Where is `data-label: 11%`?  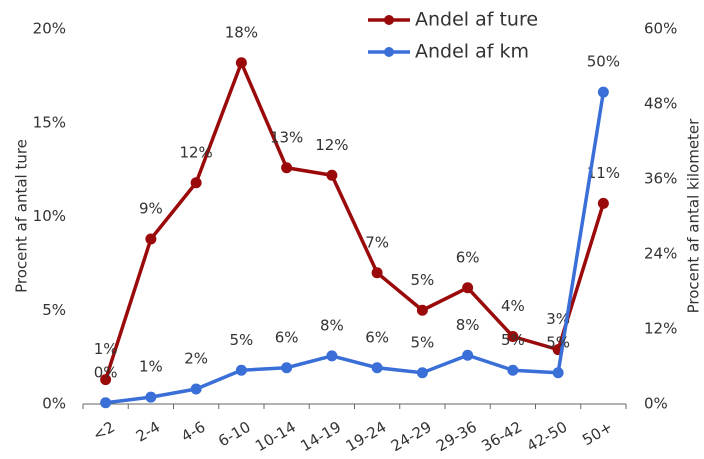 data-label: 11% is located at coordinates (603, 173).